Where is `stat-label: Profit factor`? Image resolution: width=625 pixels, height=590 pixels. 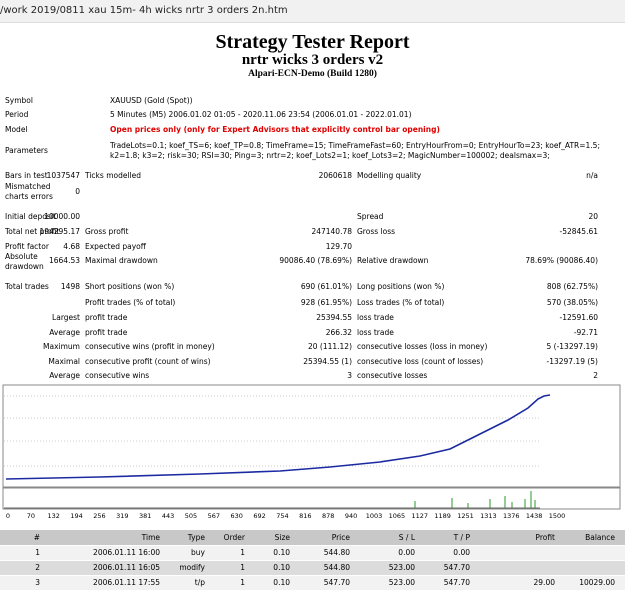 stat-label: Profit factor is located at coordinates (27, 246).